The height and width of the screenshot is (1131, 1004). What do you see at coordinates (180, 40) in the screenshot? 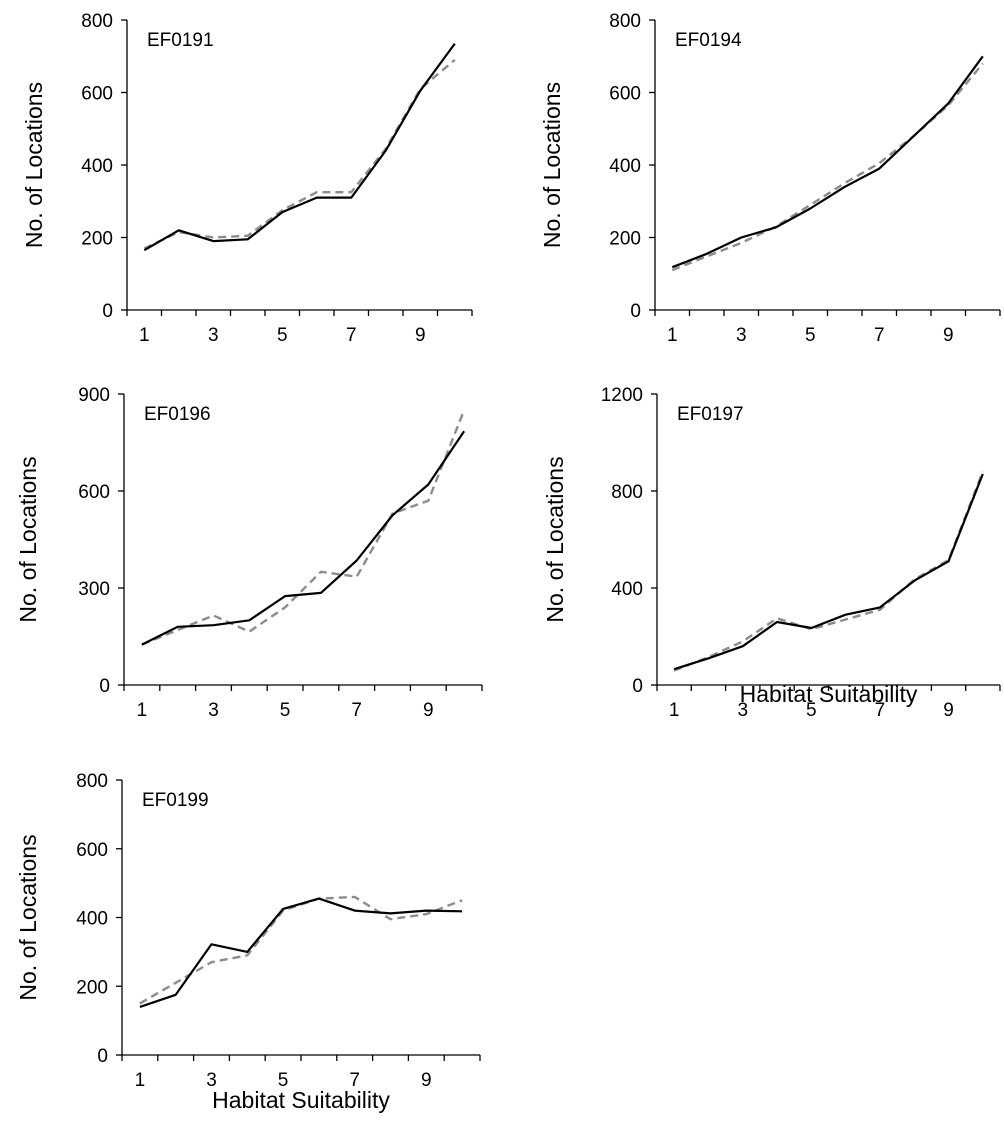
I see `panel-title: EF0191` at bounding box center [180, 40].